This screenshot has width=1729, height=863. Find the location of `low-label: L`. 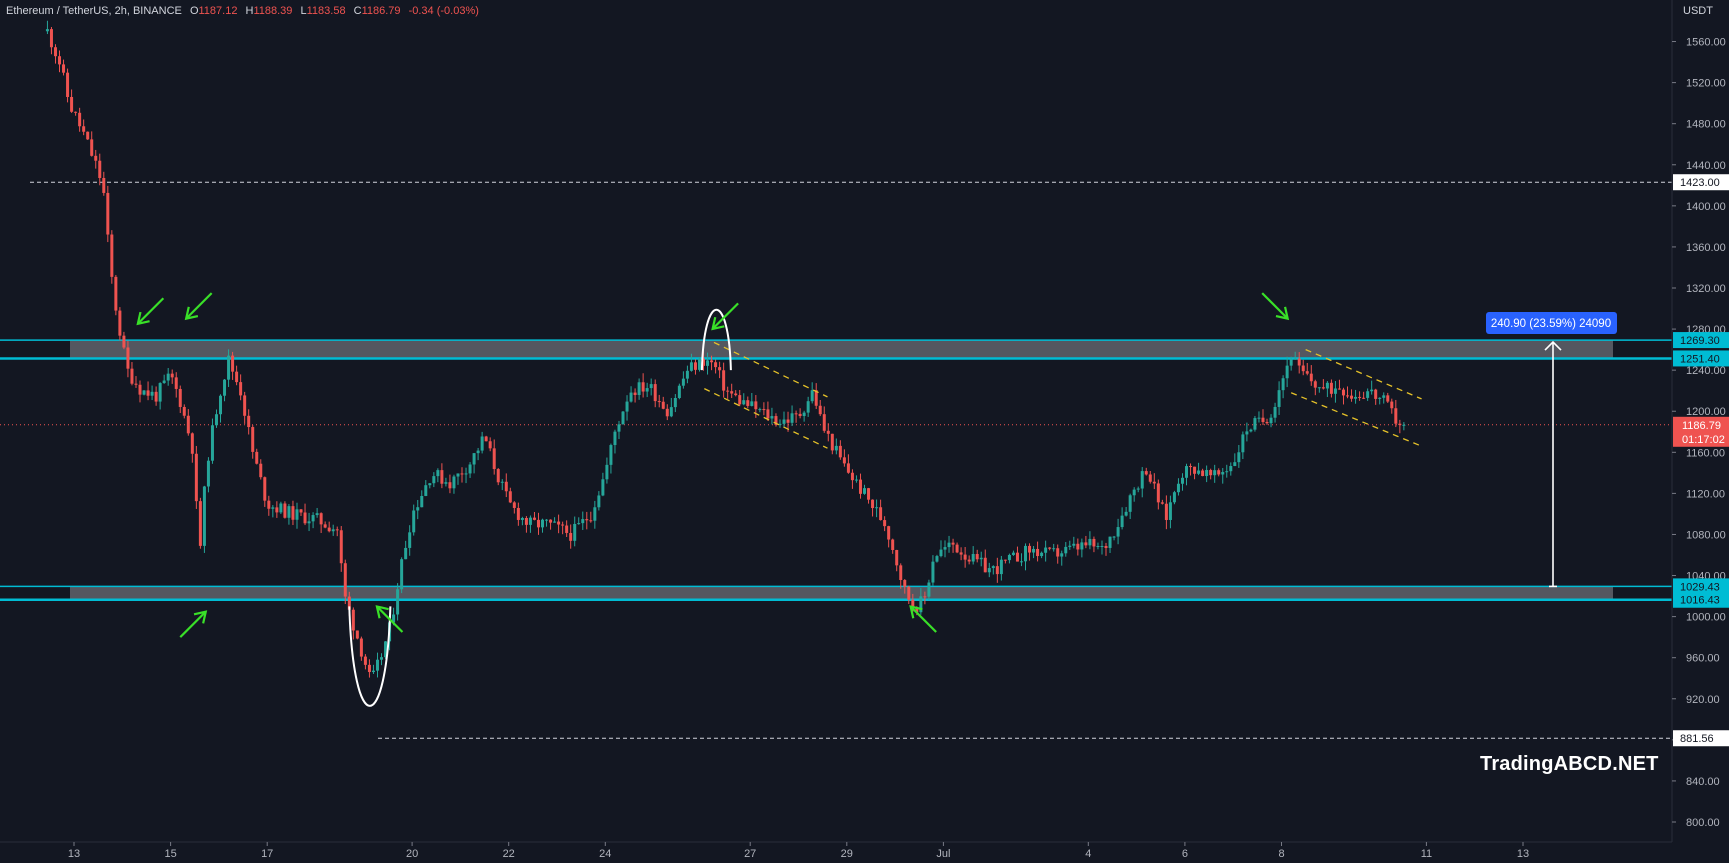

low-label: L is located at coordinates (303, 11).